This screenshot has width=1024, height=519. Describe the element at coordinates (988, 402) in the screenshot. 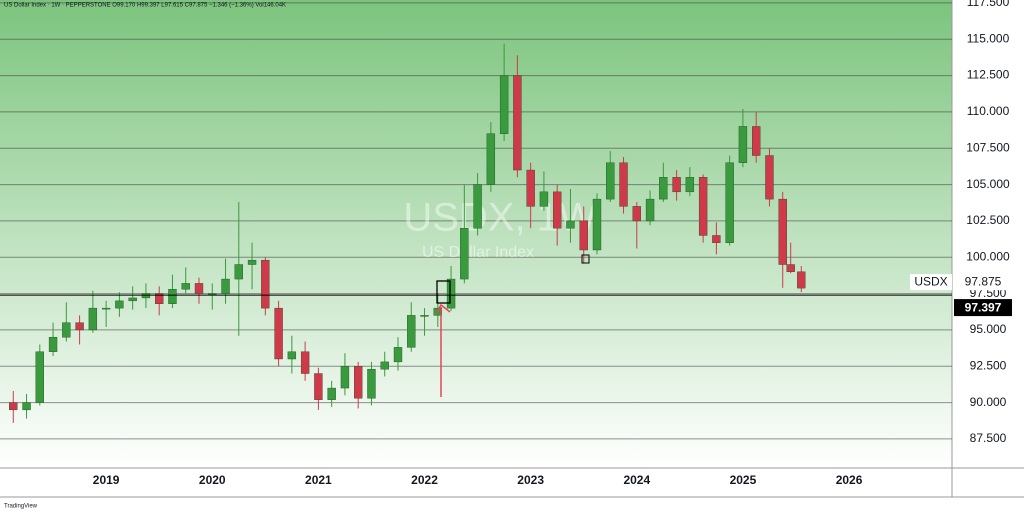

I see `y-tick-label: 90.000` at that location.